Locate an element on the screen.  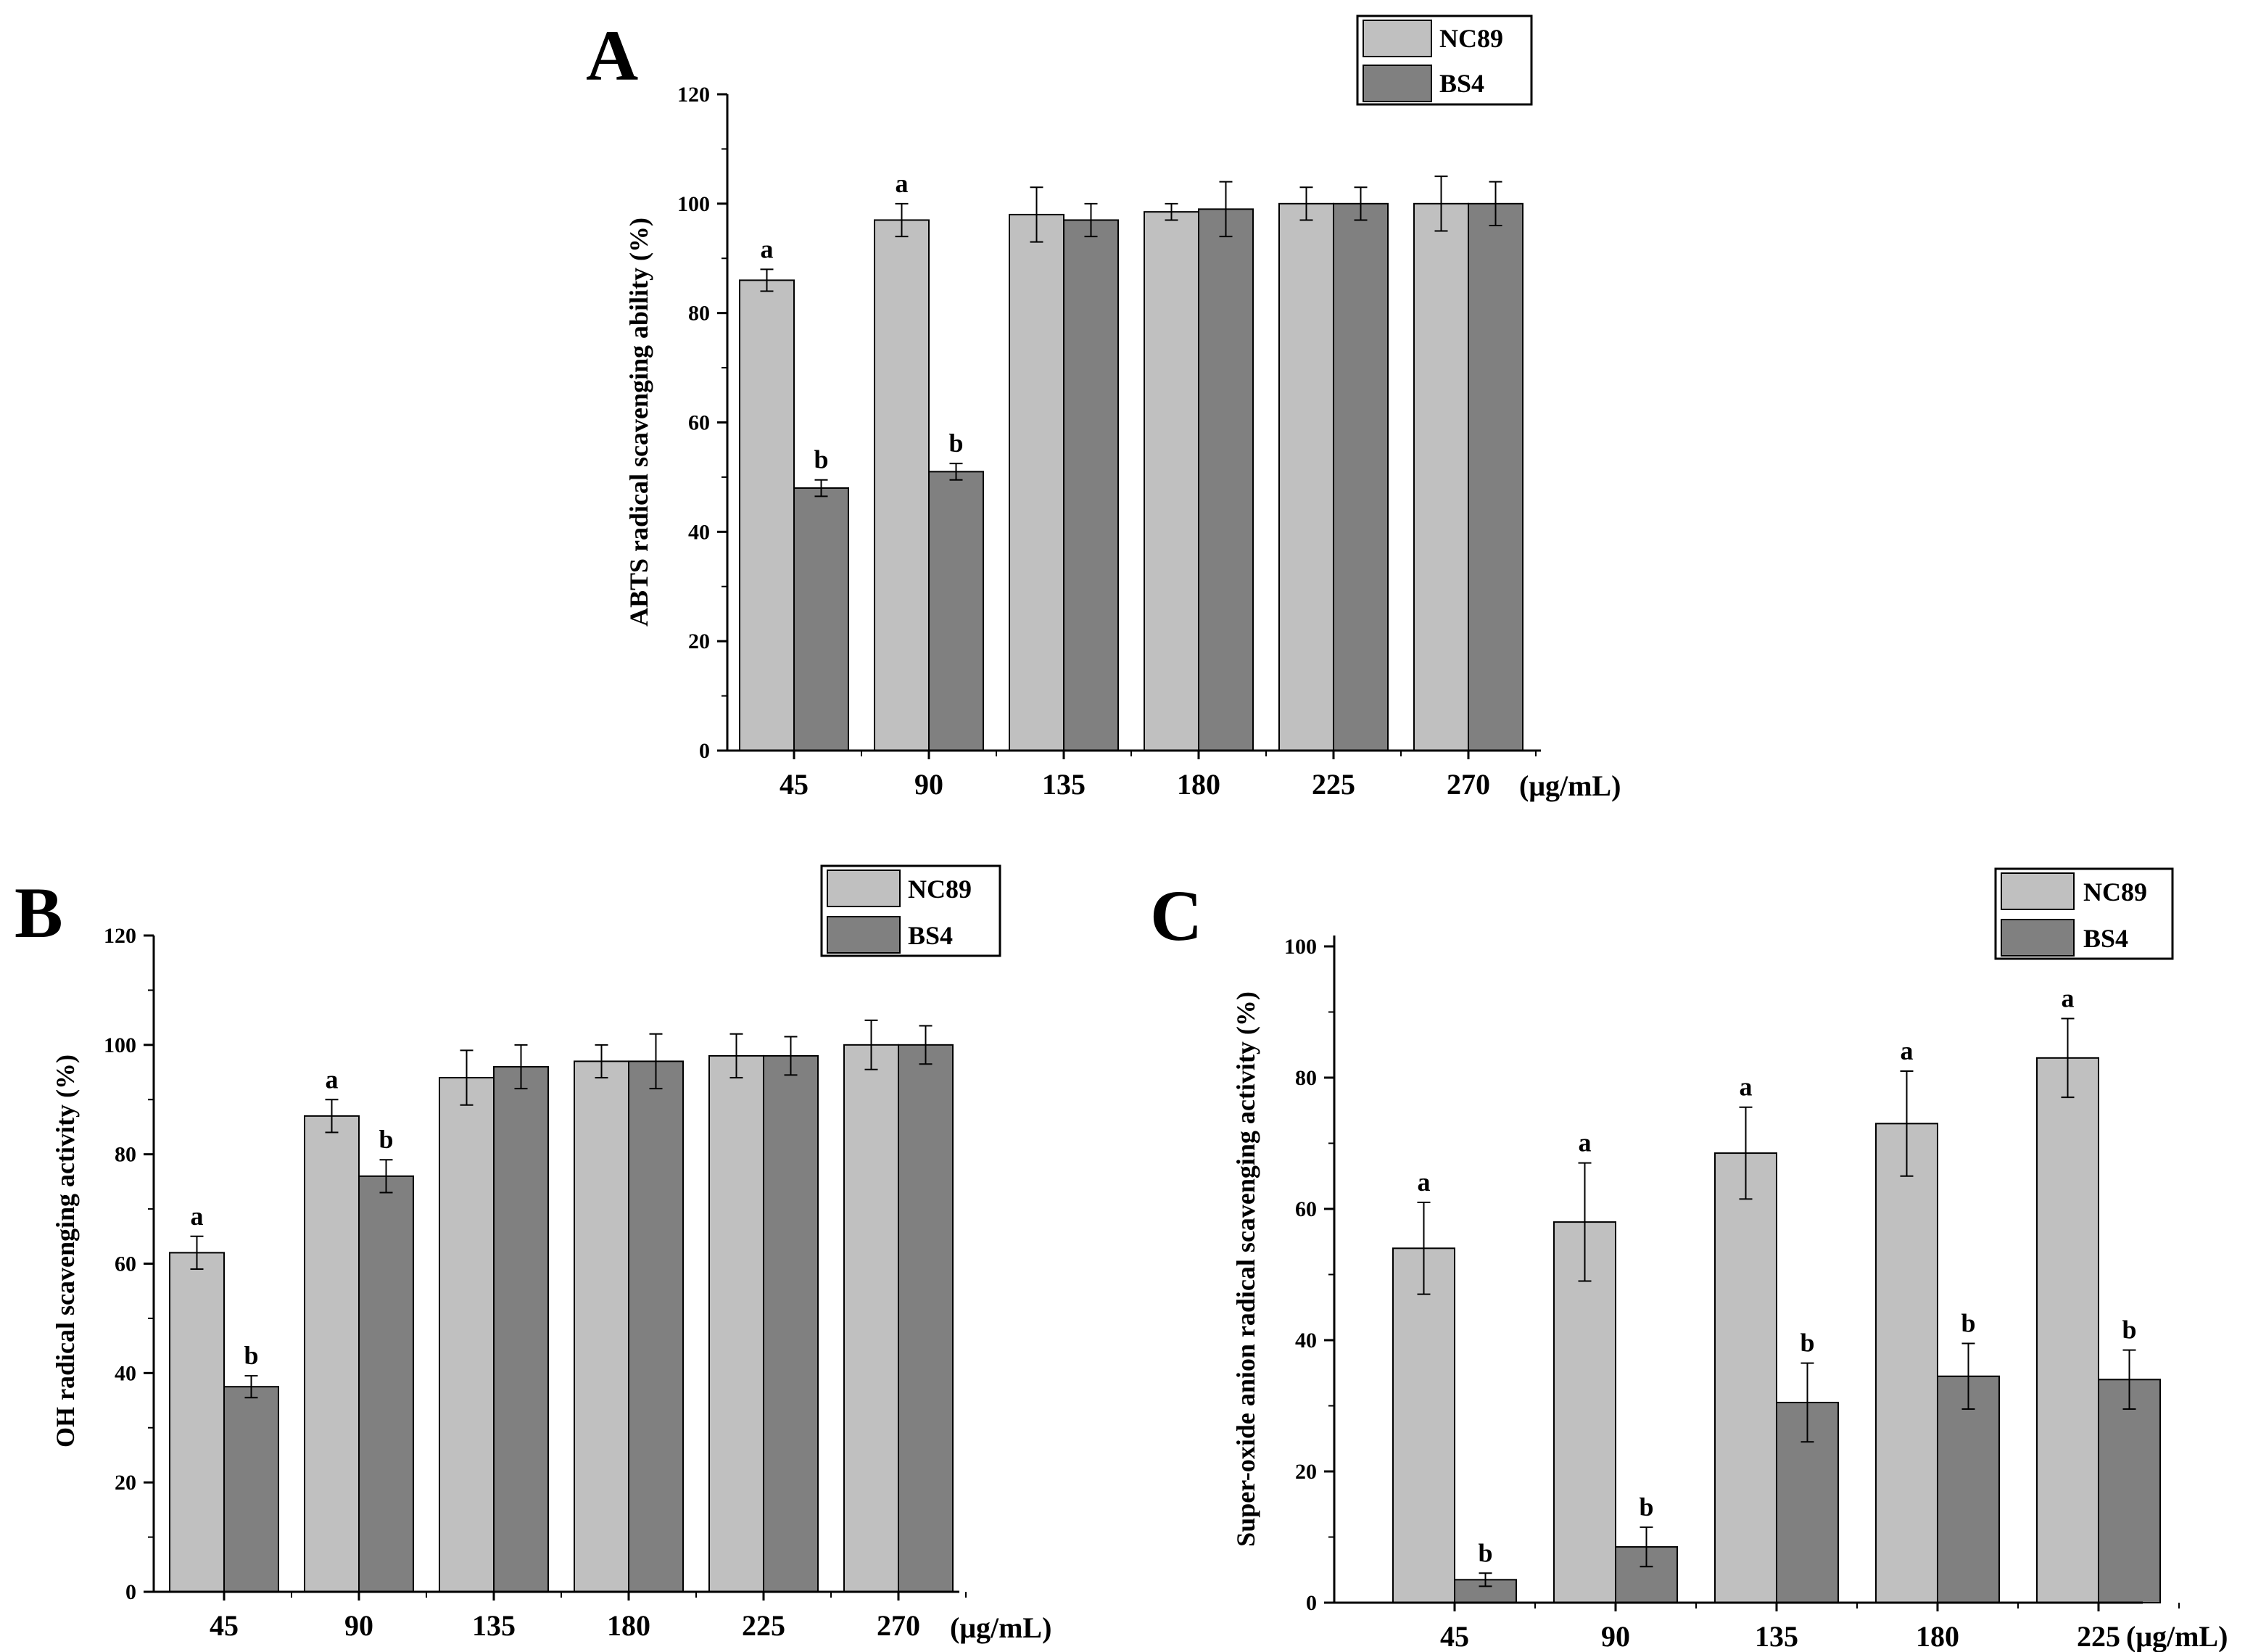
y-axis-title: OH radical scavenging activity (%) is located at coordinates (65, 1251).